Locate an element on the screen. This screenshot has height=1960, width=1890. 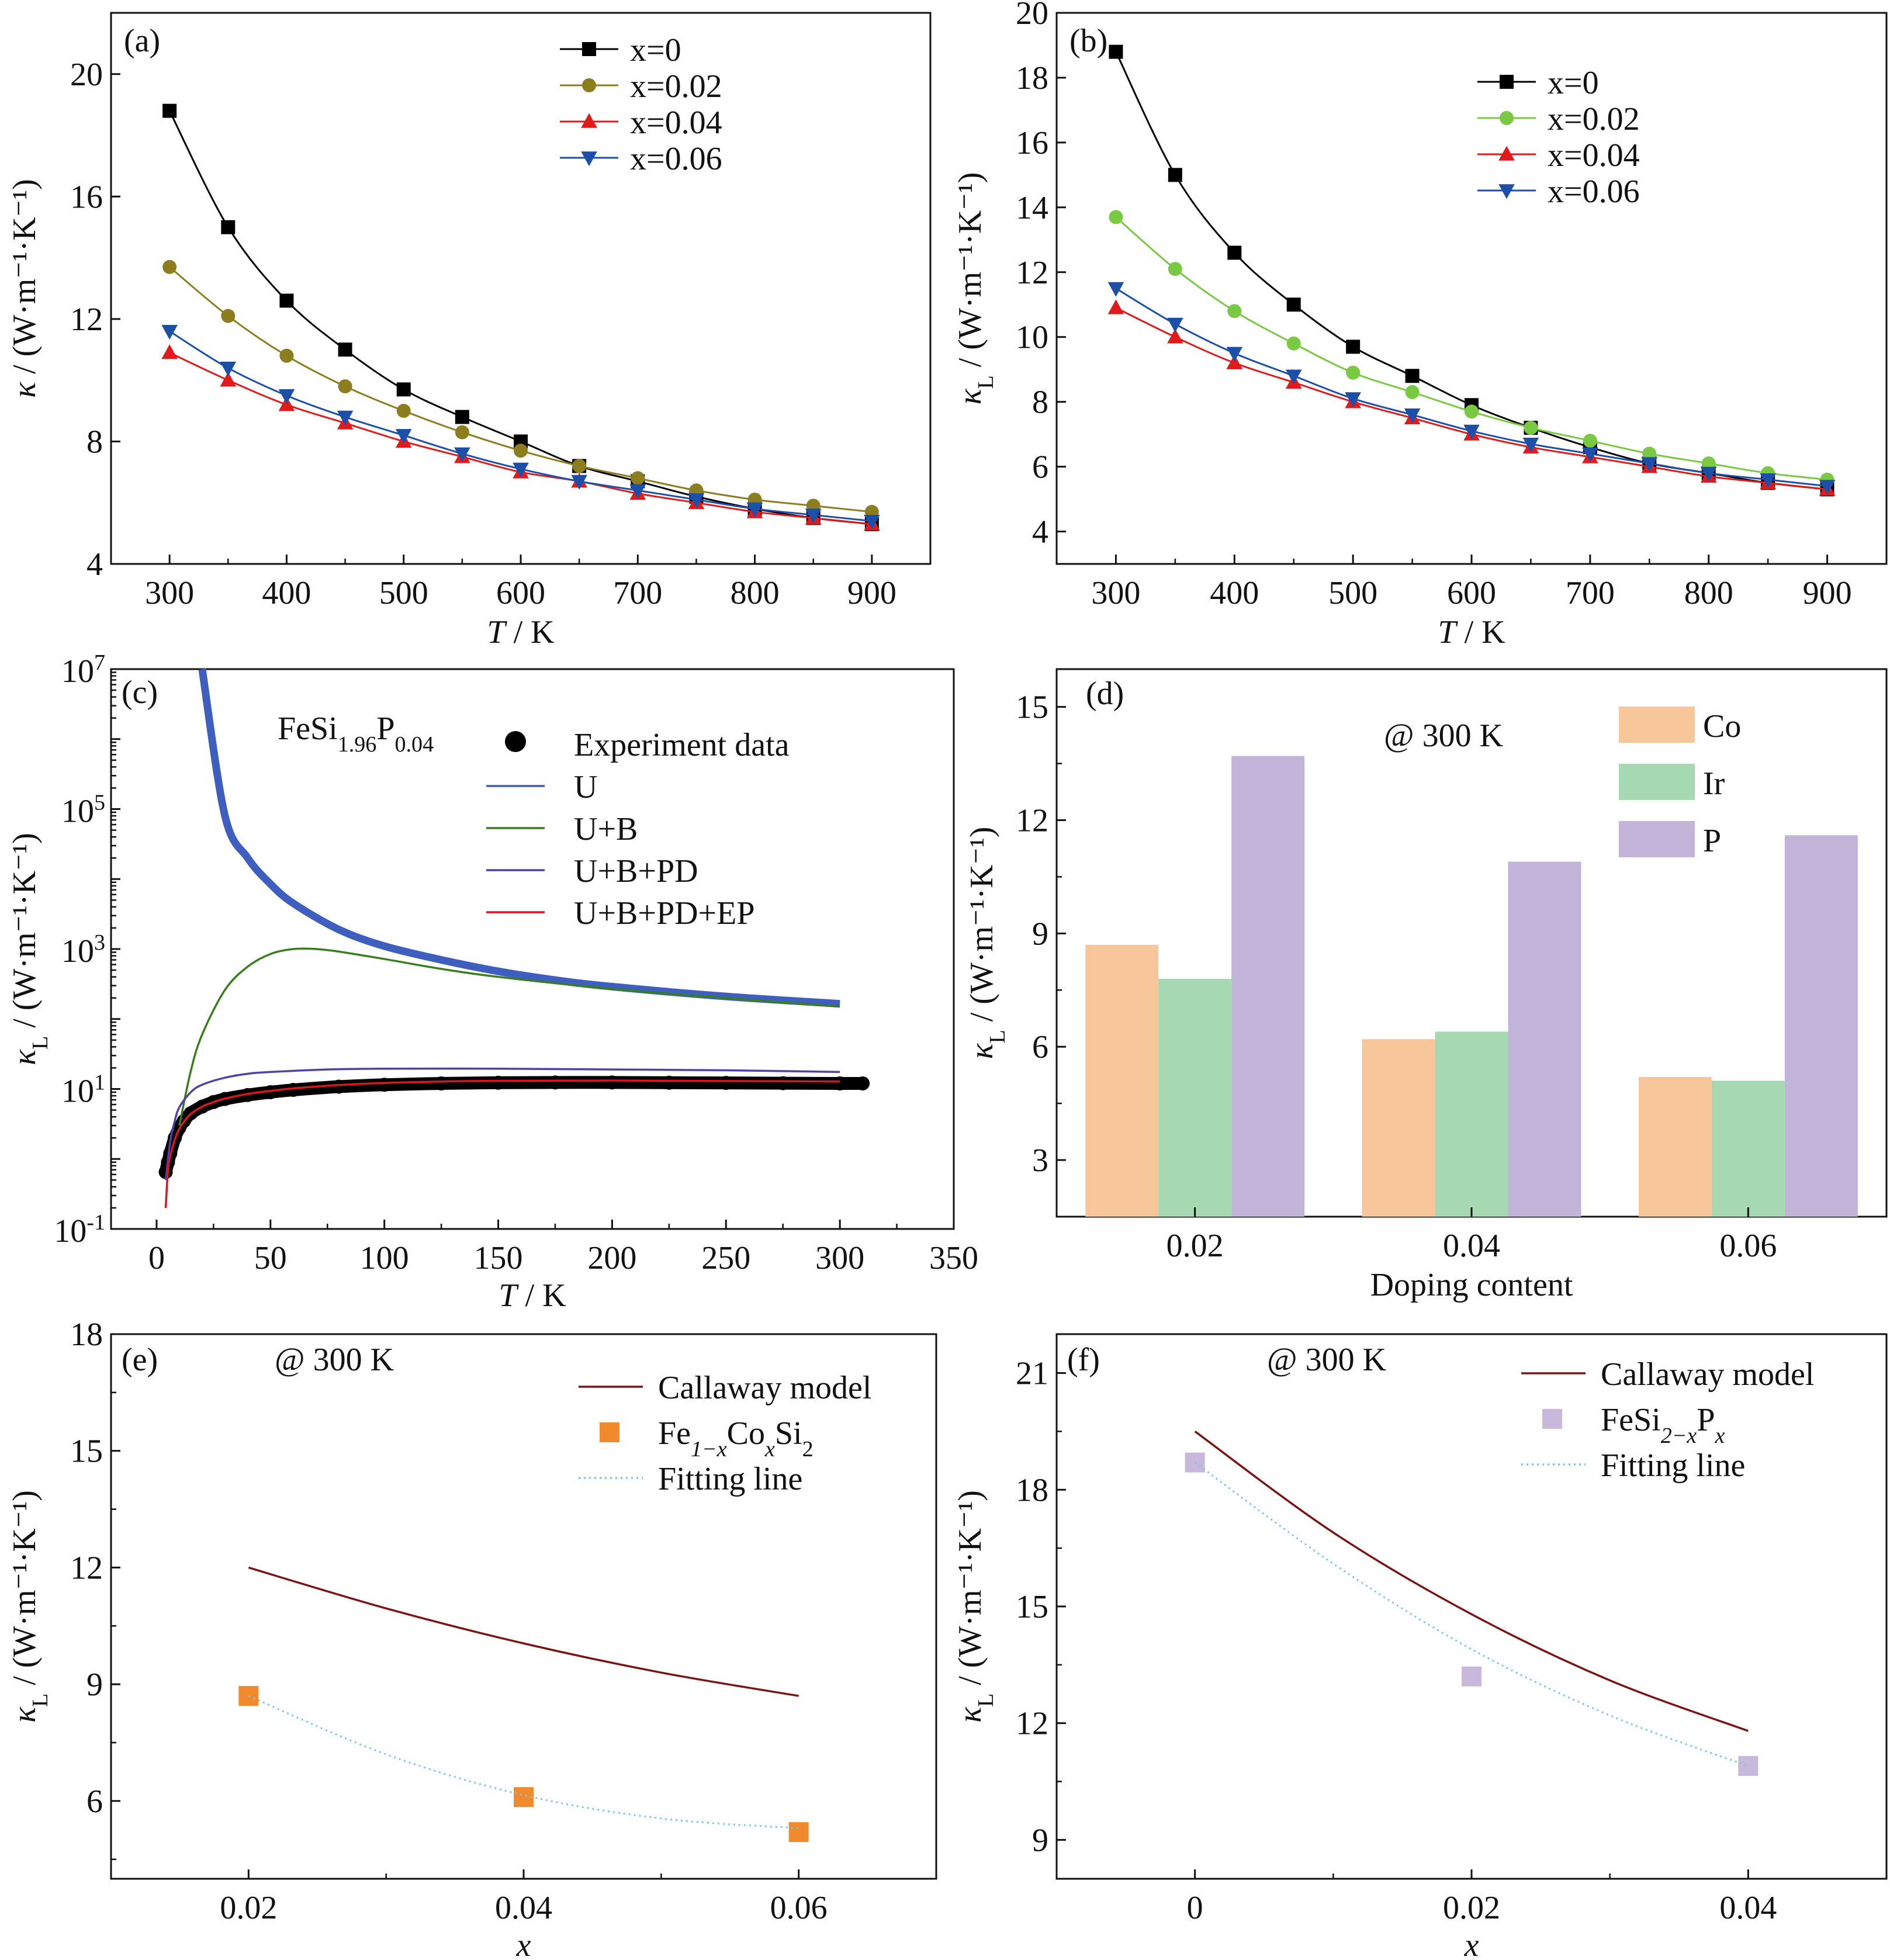
y-tick-label: 14 is located at coordinates (1032, 208).